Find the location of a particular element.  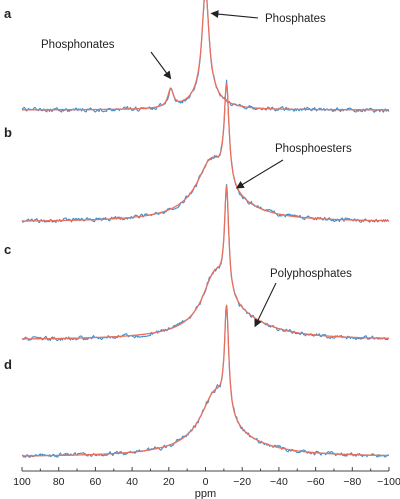

annotation-label: Phosphonates is located at coordinates (78, 45).